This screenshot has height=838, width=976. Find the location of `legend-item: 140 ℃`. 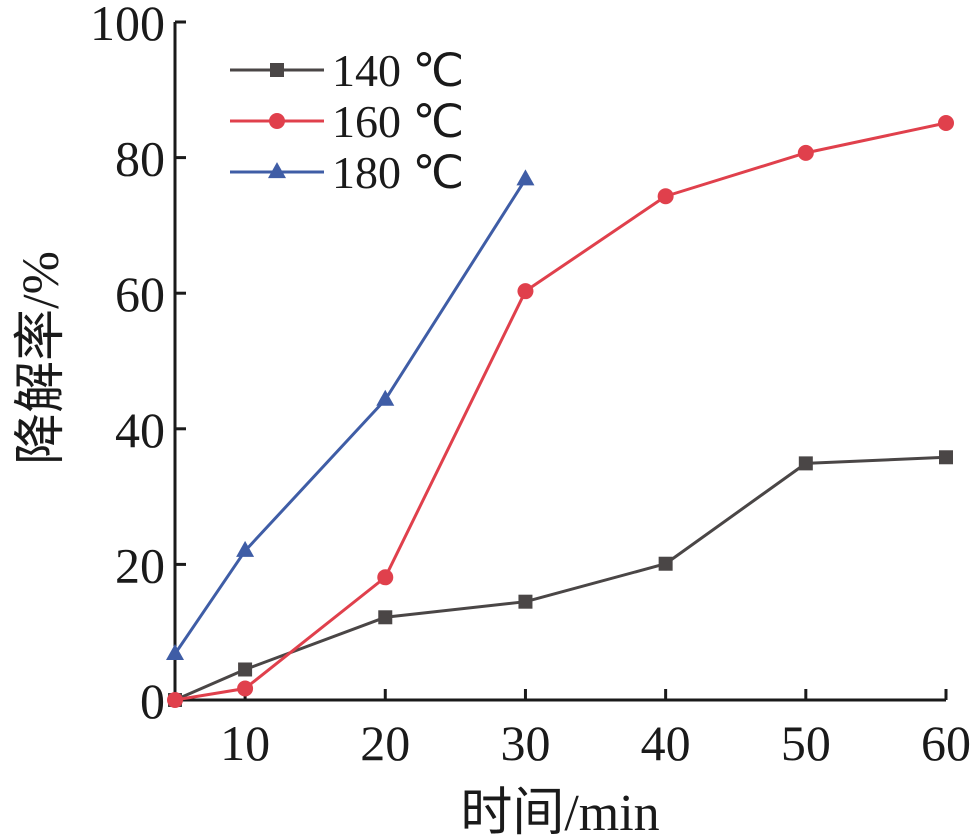

legend-item: 140 ℃ is located at coordinates (347, 70).